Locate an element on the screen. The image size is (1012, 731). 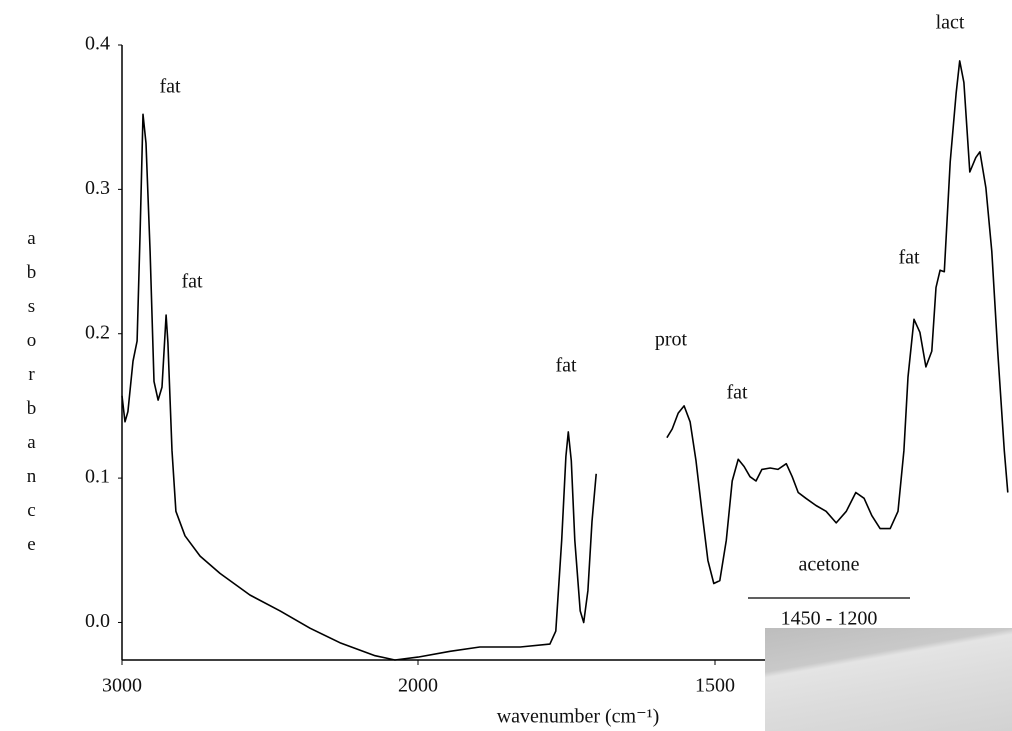
x-tick-label: 2000 is located at coordinates (418, 686).